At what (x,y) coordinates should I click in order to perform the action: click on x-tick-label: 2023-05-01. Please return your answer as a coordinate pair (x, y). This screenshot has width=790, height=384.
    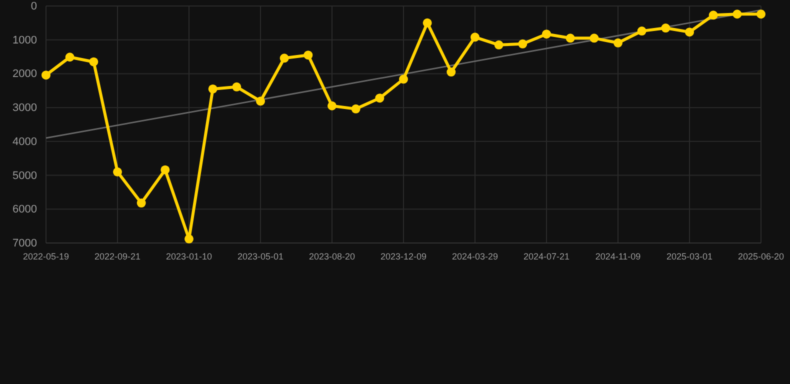
    Looking at the image, I should click on (260, 256).